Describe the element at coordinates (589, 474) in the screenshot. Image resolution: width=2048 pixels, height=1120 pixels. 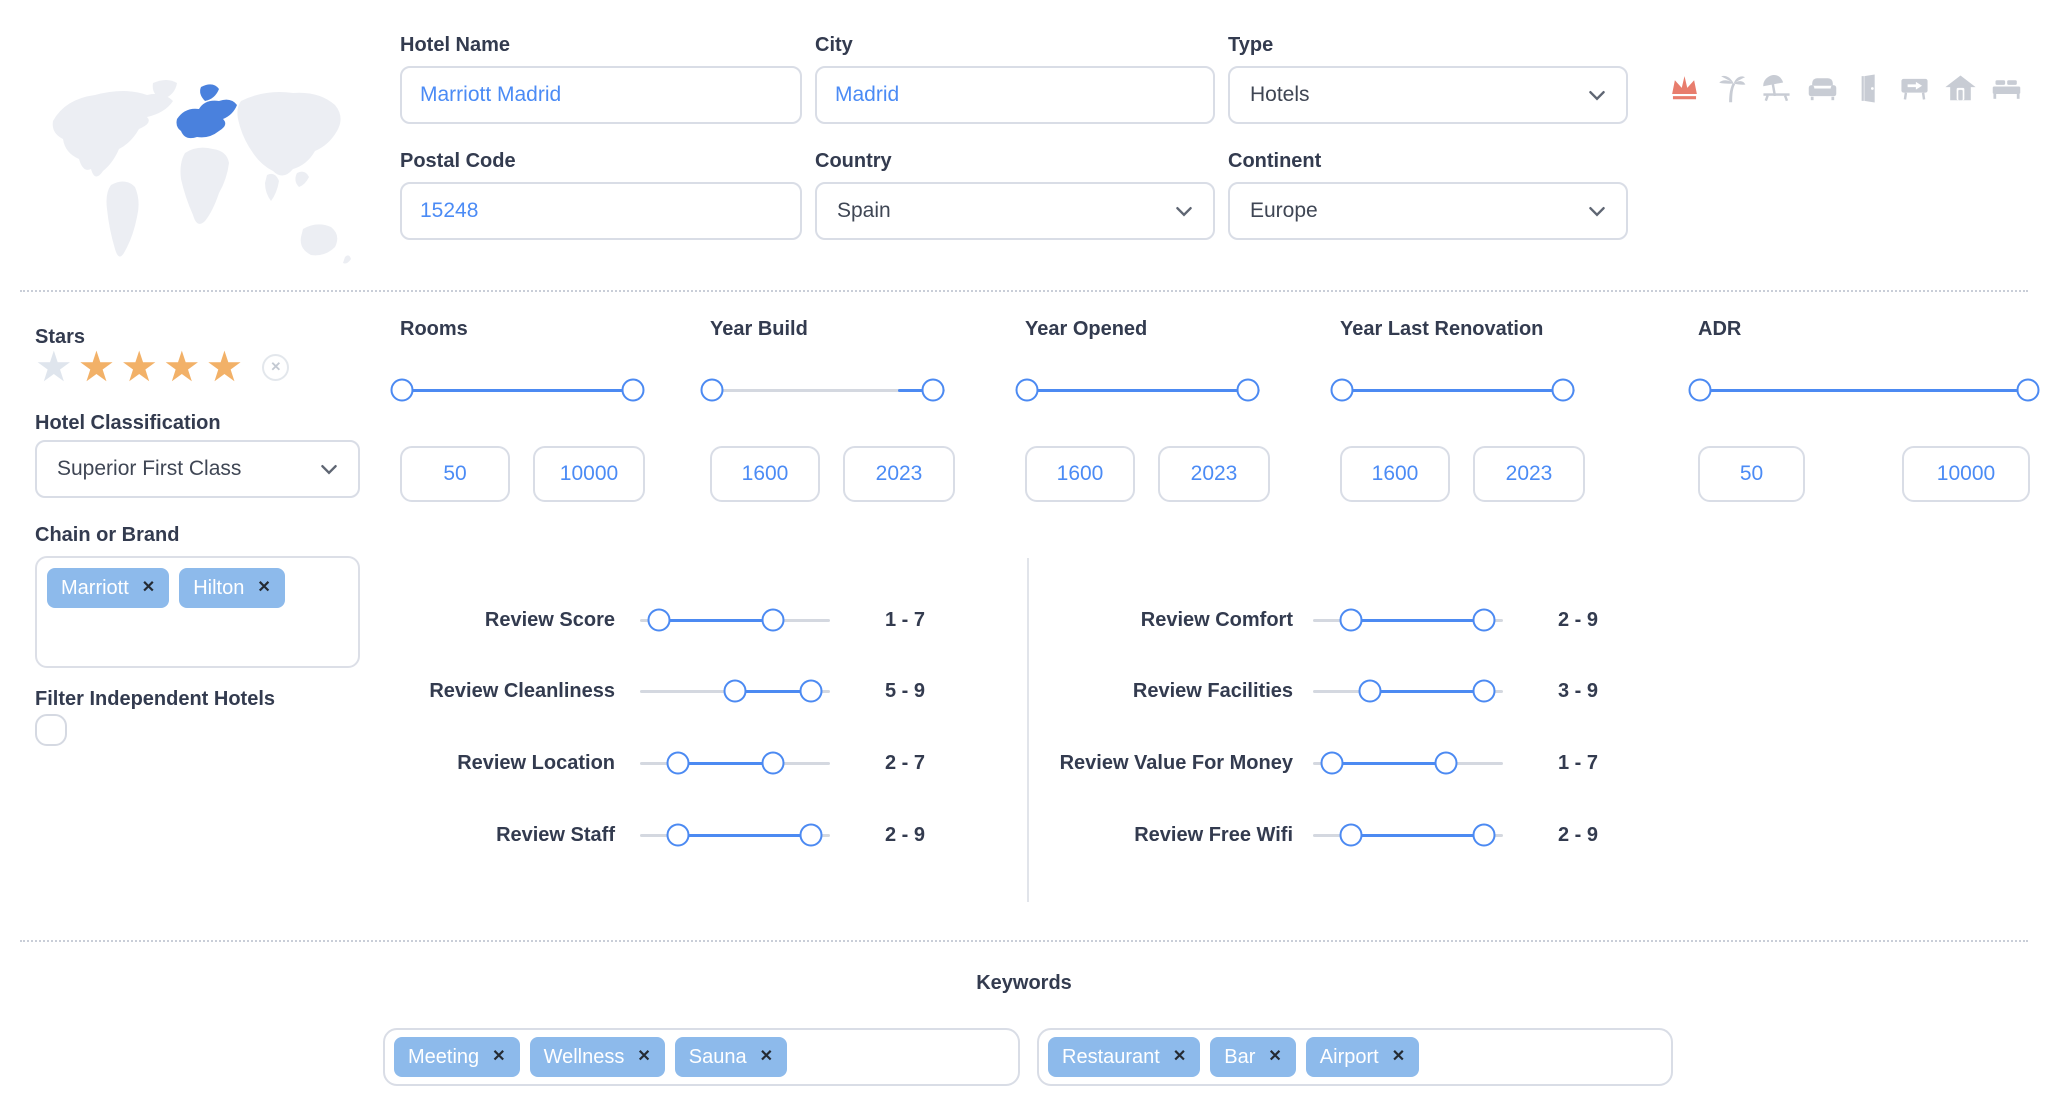
I see `rooms-max-value: 10000` at that location.